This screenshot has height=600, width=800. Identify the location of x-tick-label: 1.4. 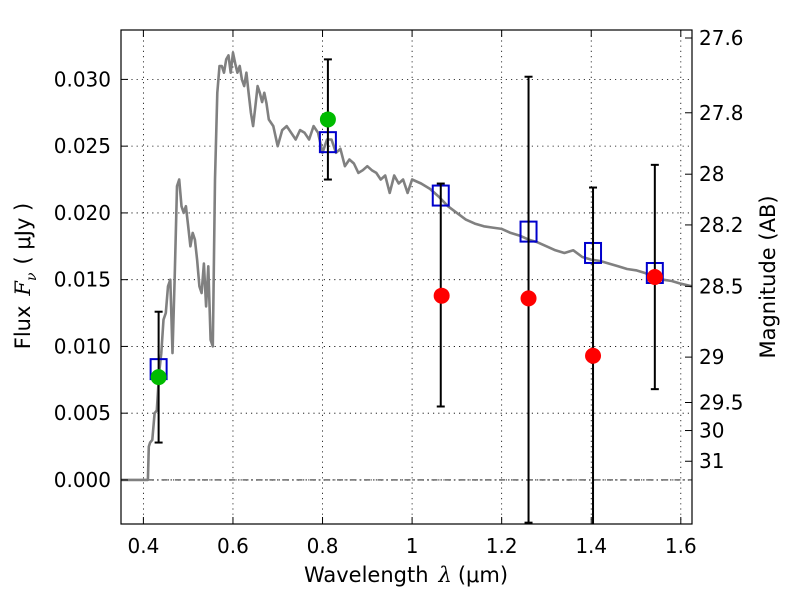
(591, 546).